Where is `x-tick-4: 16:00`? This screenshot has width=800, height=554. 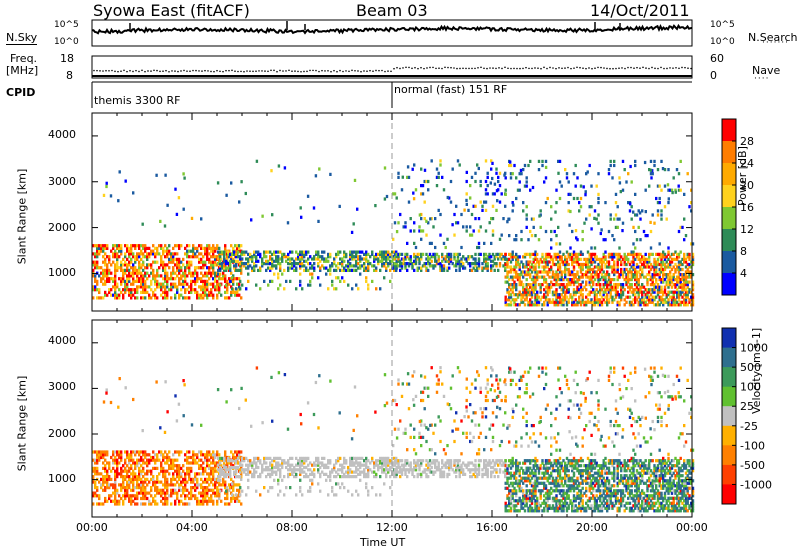 x-tick-4: 16:00 is located at coordinates (492, 527).